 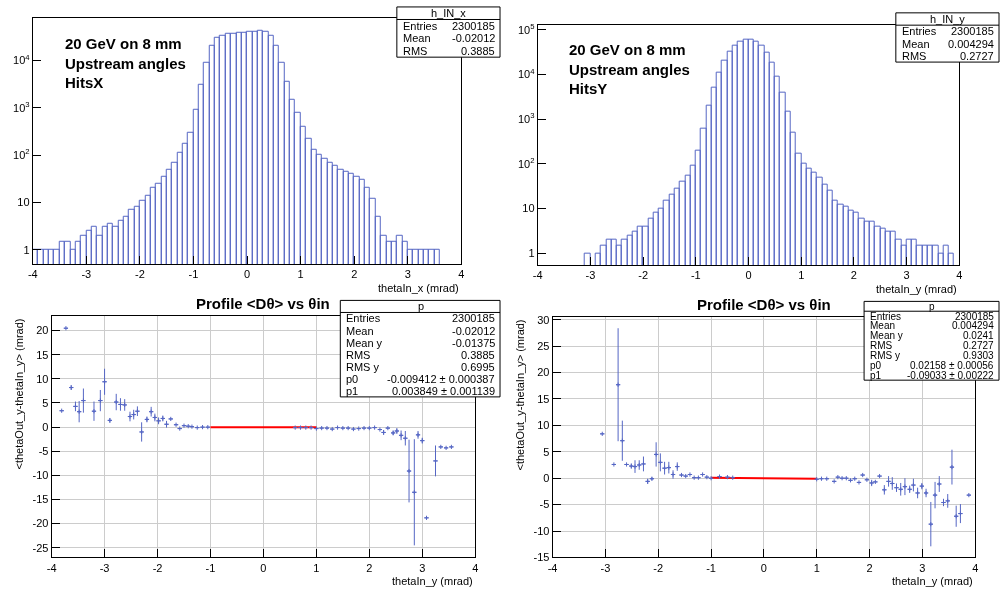 What do you see at coordinates (543, 346) in the screenshot?
I see `y-tick-label: 25` at bounding box center [543, 346].